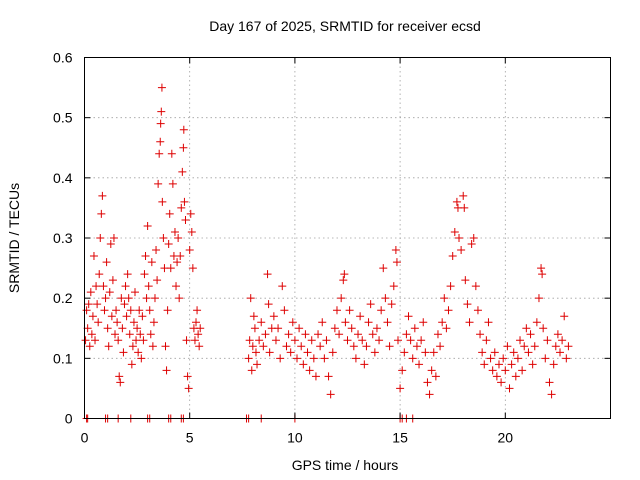 The width and height of the screenshot is (640, 480). What do you see at coordinates (85, 438) in the screenshot?
I see `x-tick-label: 0` at bounding box center [85, 438].